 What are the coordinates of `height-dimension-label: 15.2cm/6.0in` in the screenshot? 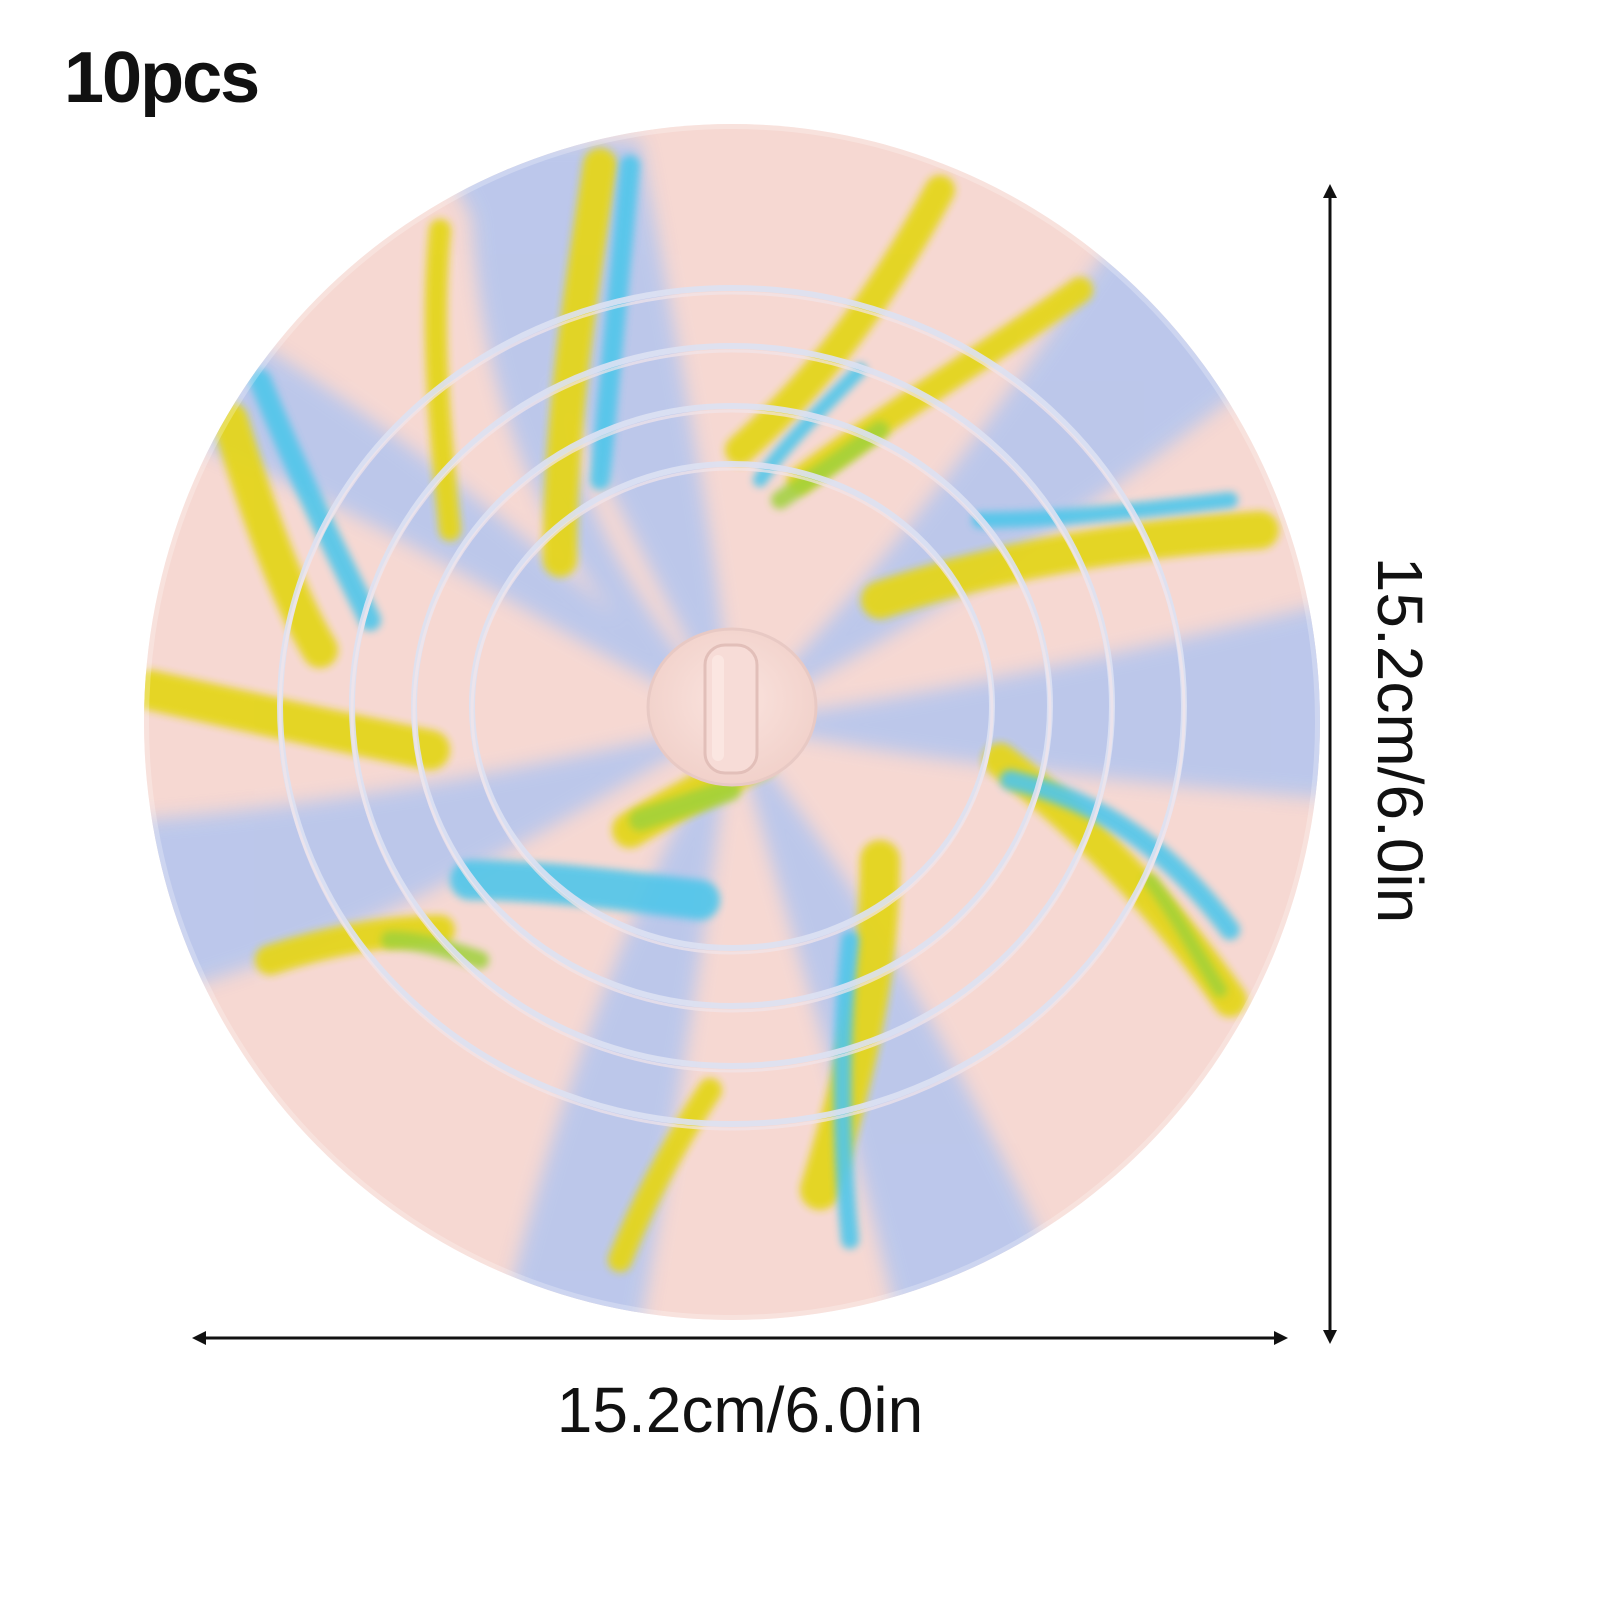 It's located at (1400, 740).